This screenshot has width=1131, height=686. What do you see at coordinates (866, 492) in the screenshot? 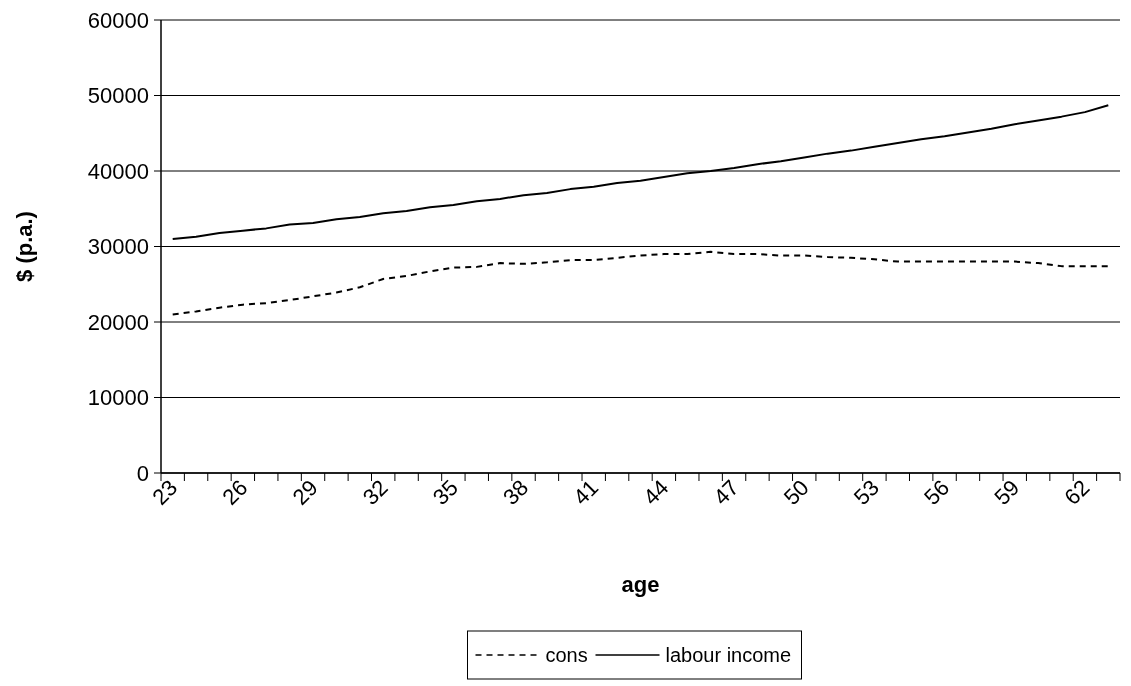
I see `x-tick-label: 53` at bounding box center [866, 492].